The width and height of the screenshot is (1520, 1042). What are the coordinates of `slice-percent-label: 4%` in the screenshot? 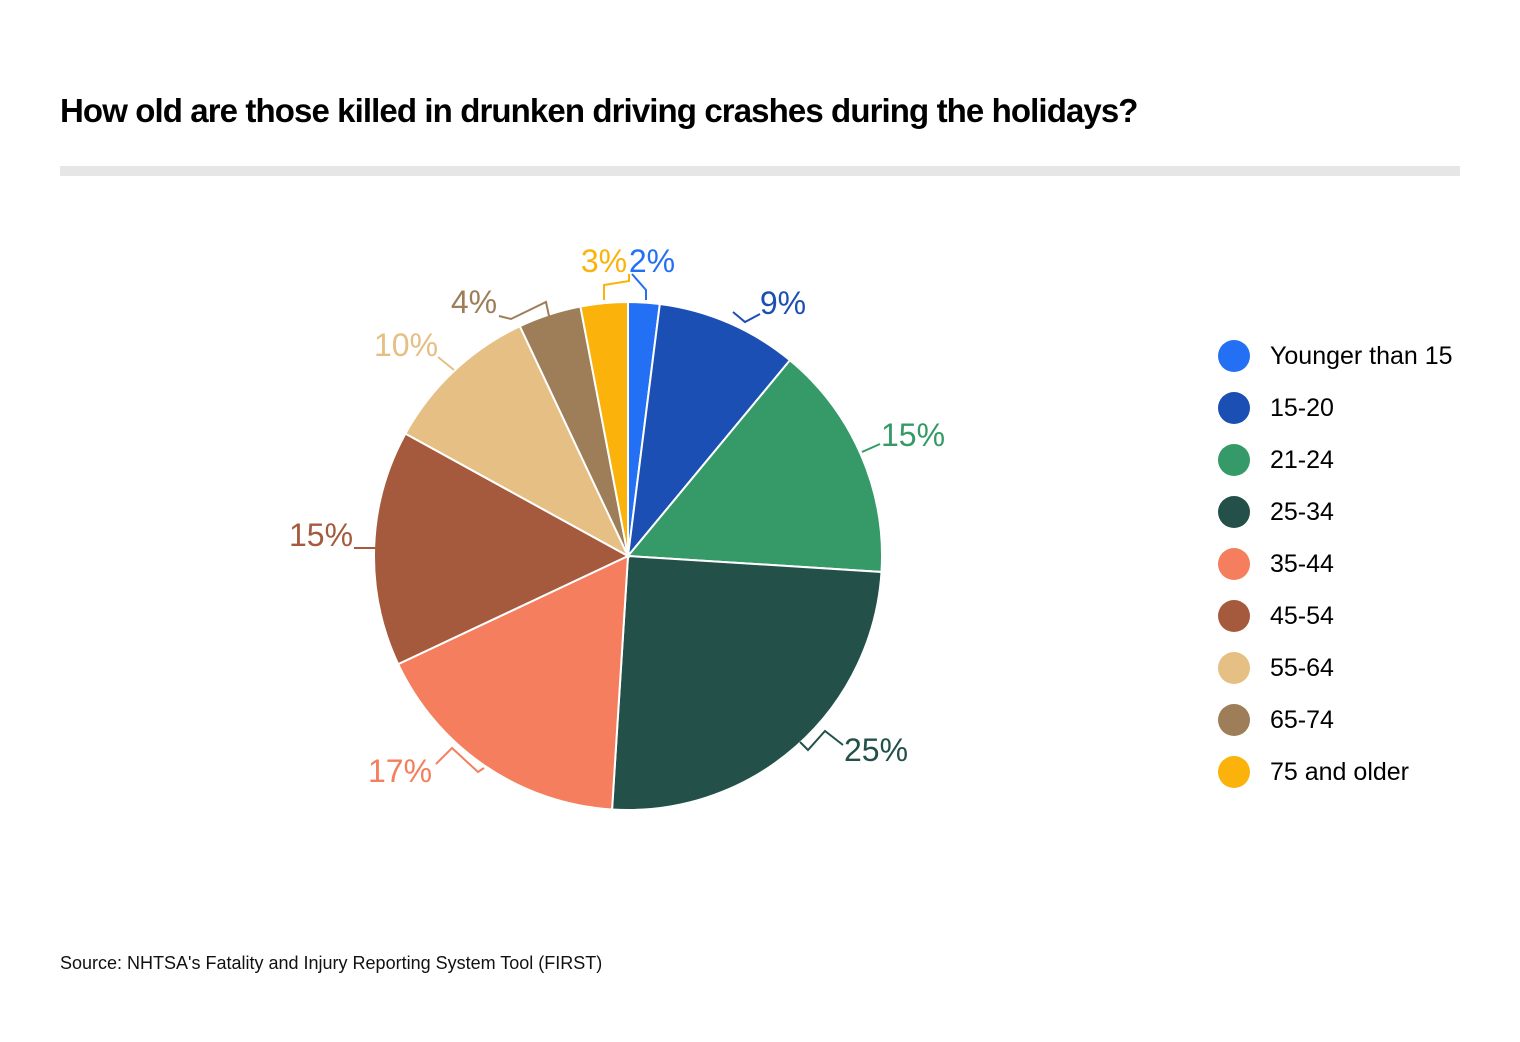 It's located at (474, 302).